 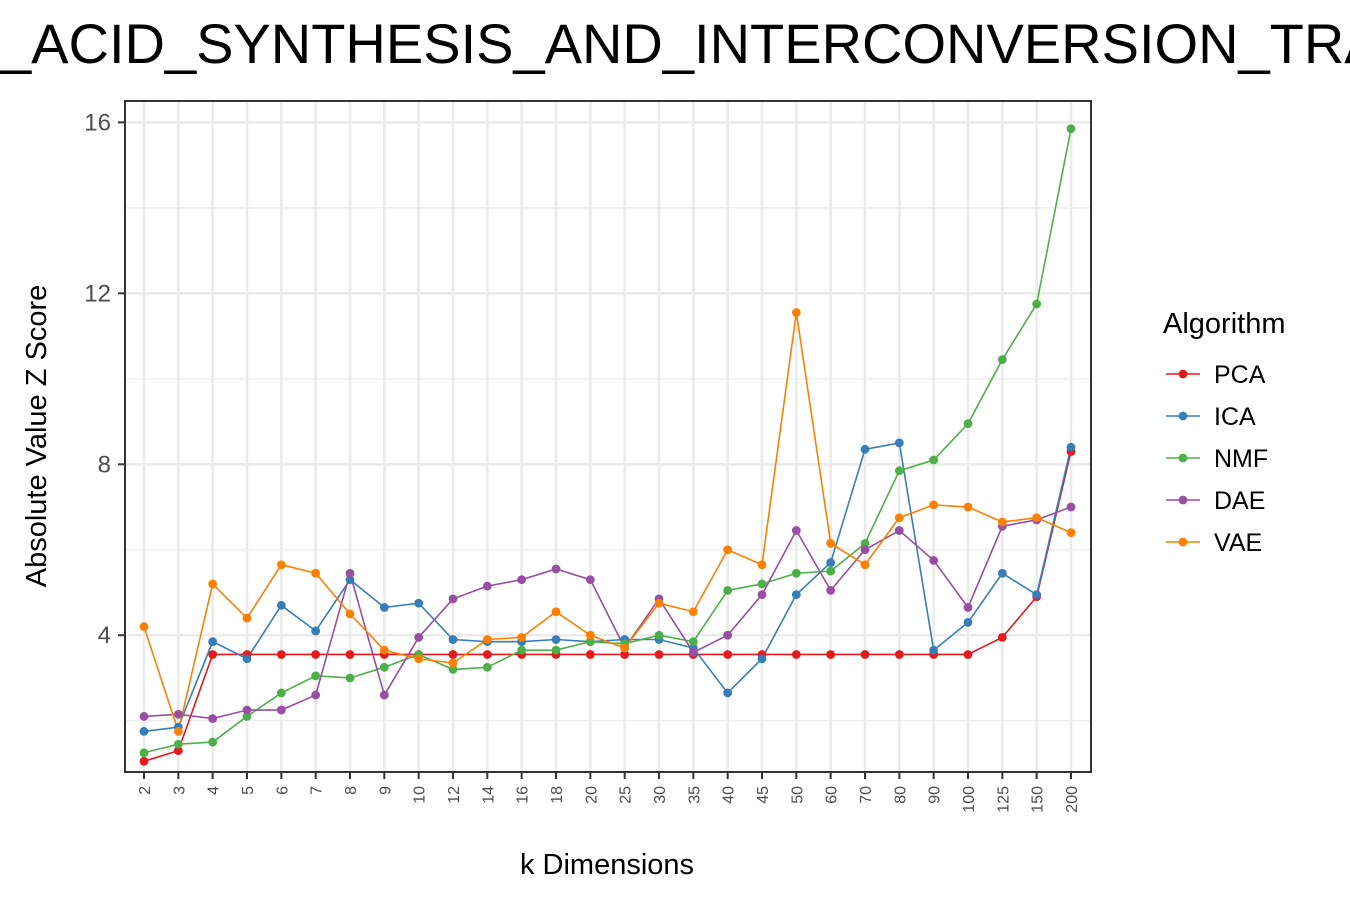 What do you see at coordinates (729, 795) in the screenshot?
I see `x-tick-label: 40` at bounding box center [729, 795].